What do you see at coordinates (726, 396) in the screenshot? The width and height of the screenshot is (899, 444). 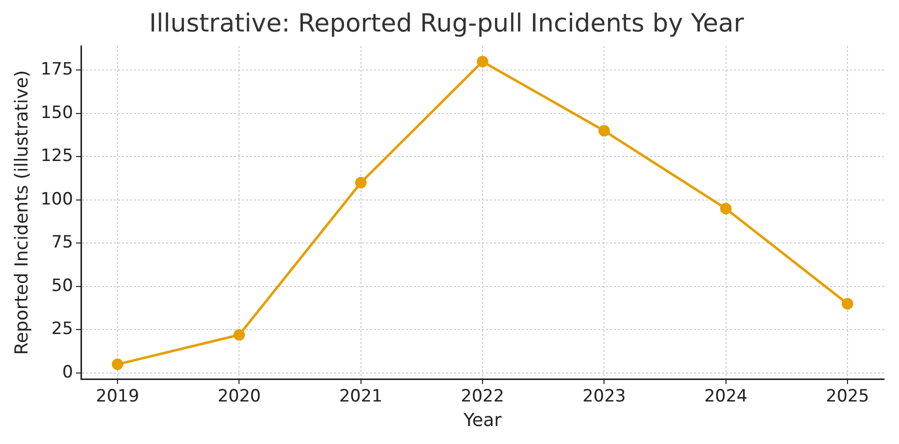 I see `x-tick-label: 2024` at bounding box center [726, 396].